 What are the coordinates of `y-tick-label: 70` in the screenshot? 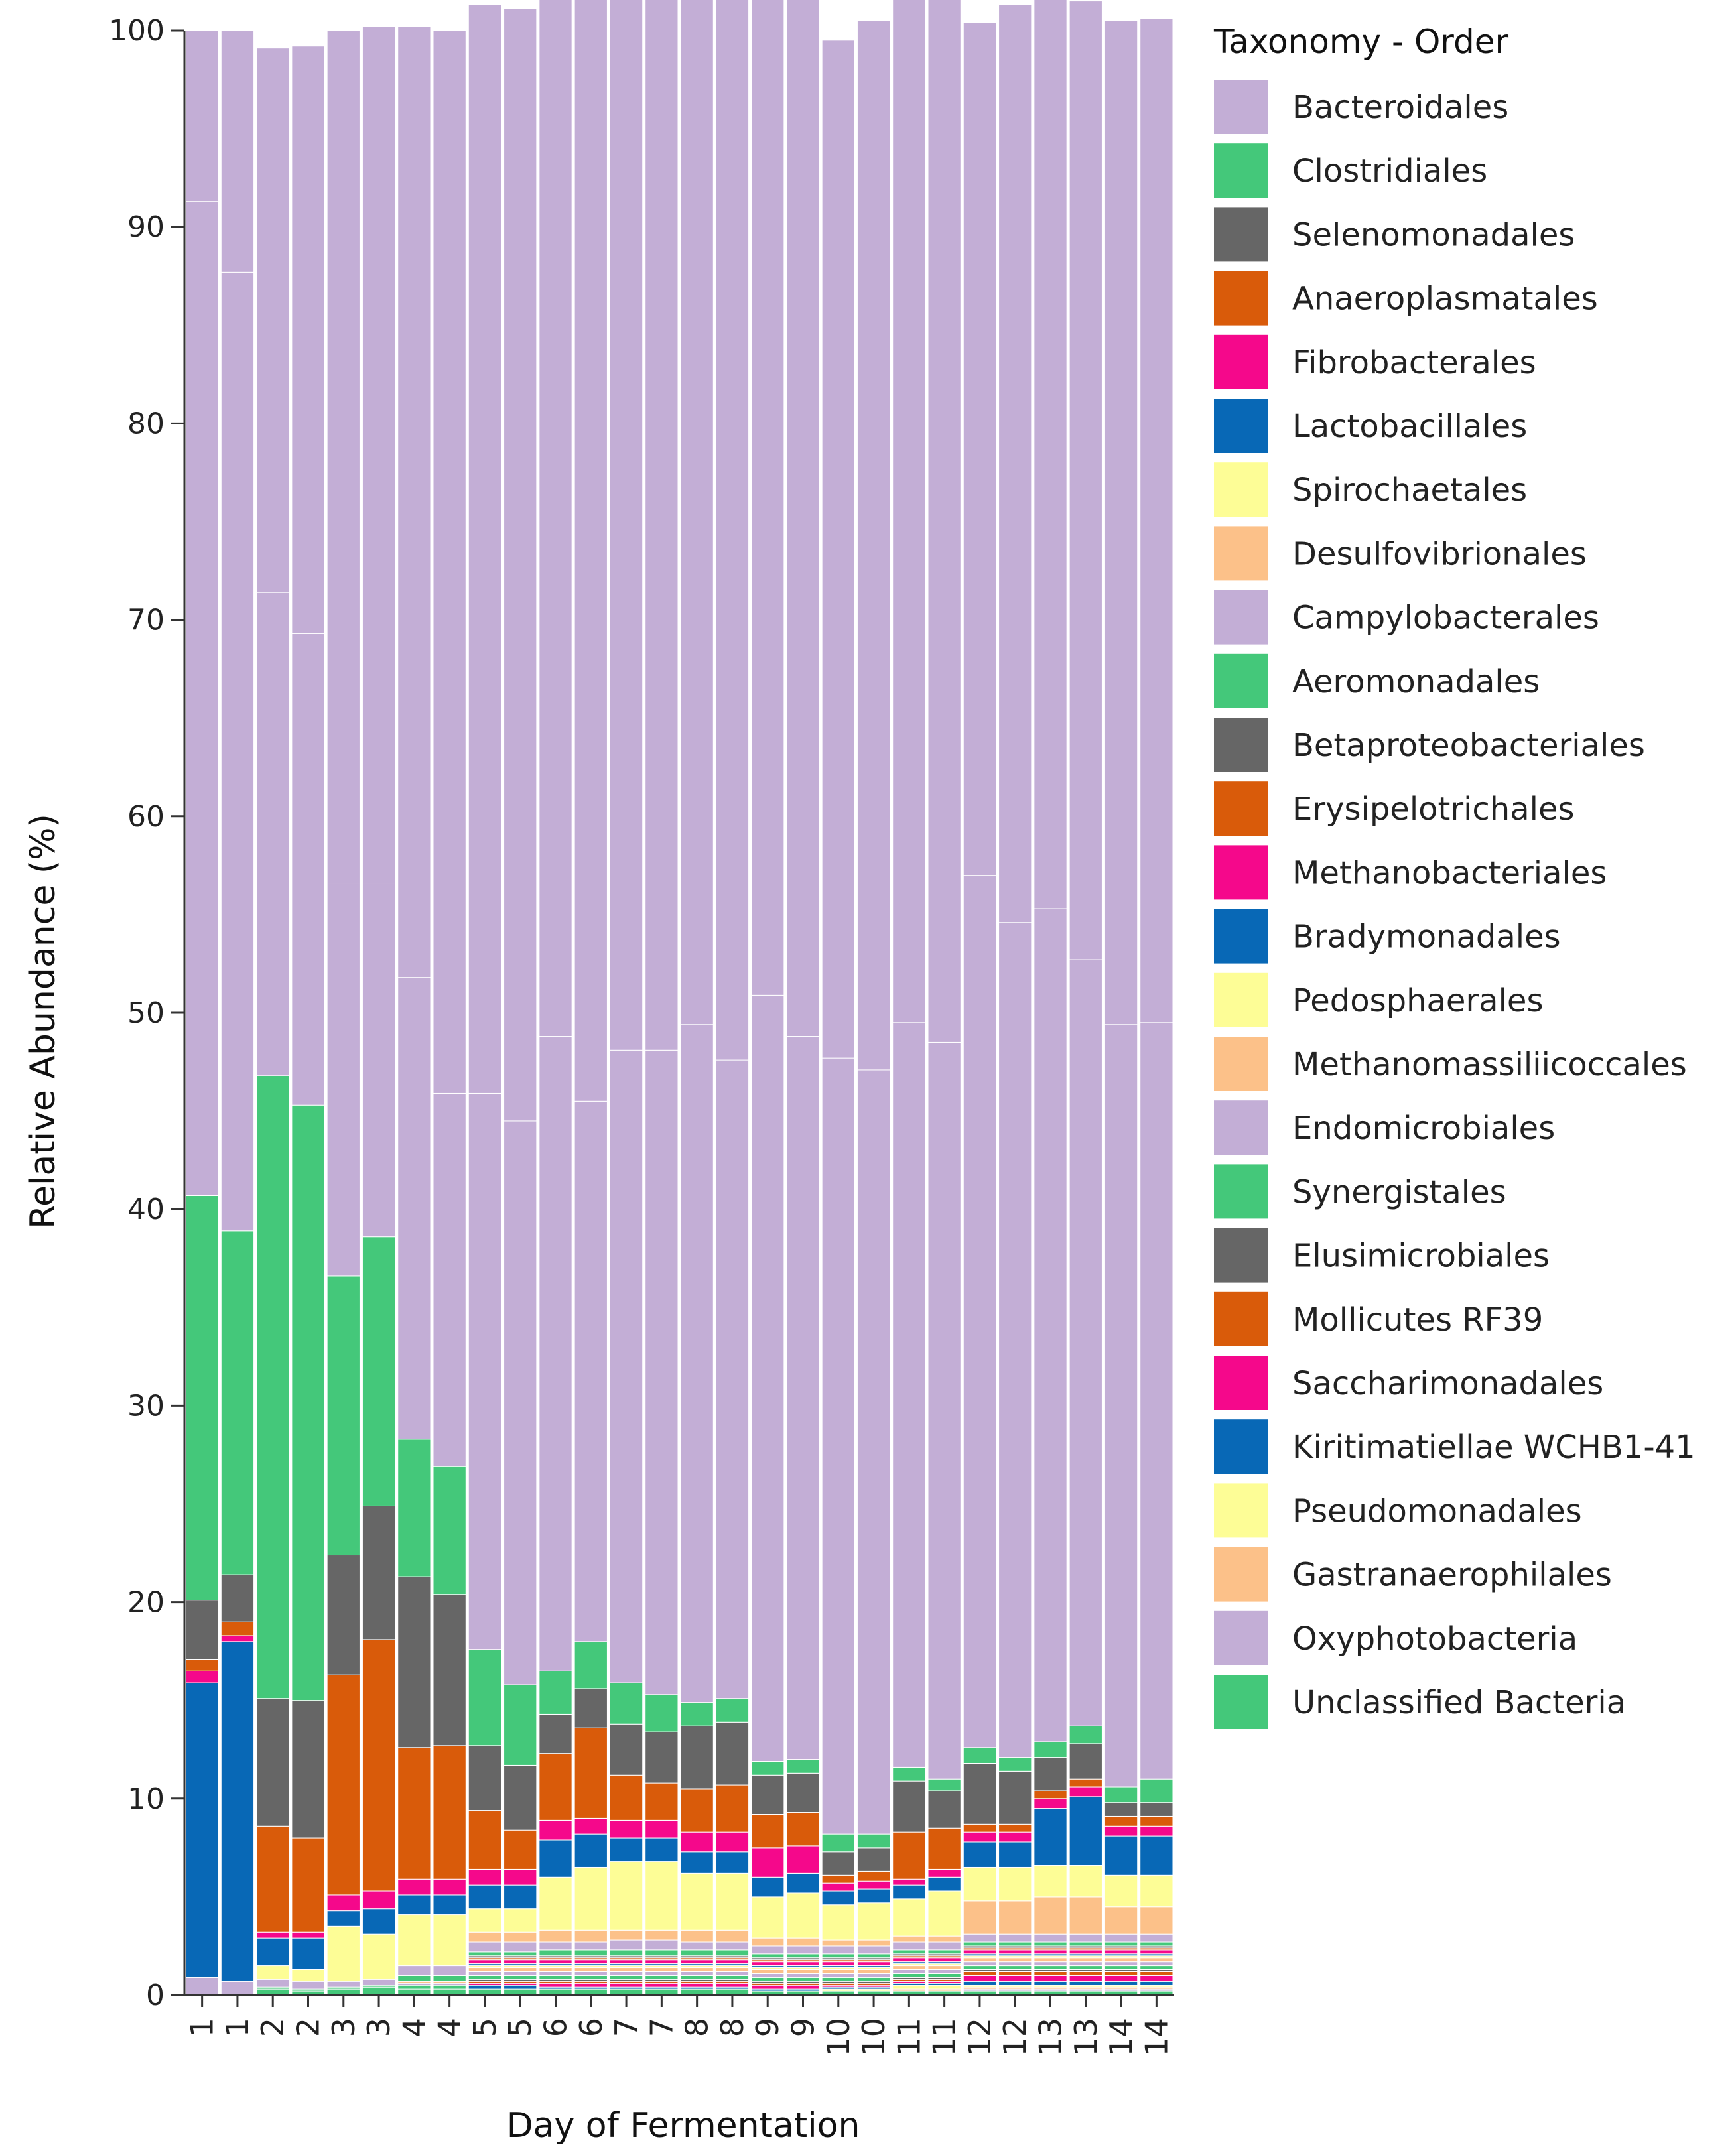 It's located at (146, 621).